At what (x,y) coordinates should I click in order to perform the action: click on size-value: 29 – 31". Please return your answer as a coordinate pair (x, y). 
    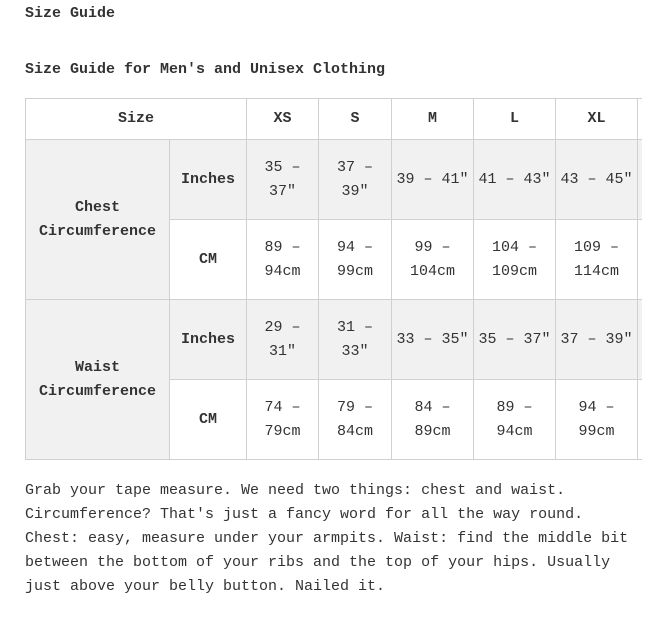
    Looking at the image, I should click on (283, 339).